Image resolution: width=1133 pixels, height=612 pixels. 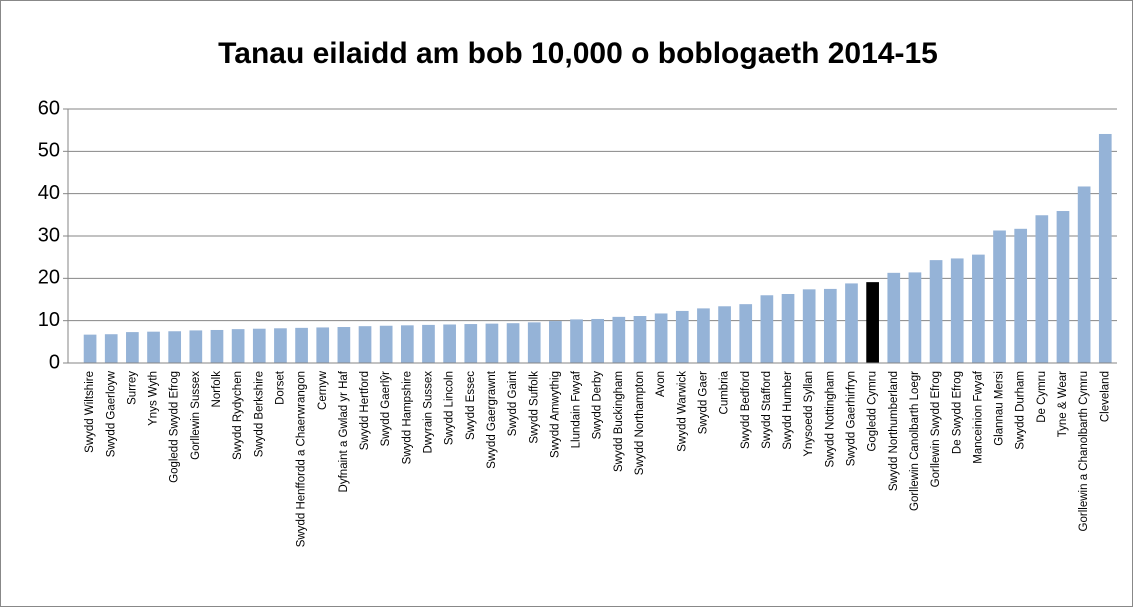 I want to click on x-tick-label: Swydd Gaint, so click(x=513, y=403).